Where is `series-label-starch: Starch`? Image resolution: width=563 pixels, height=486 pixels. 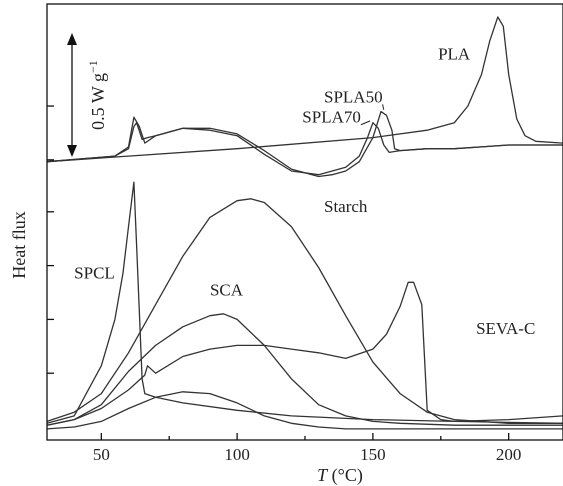 series-label-starch: Starch is located at coordinates (346, 206).